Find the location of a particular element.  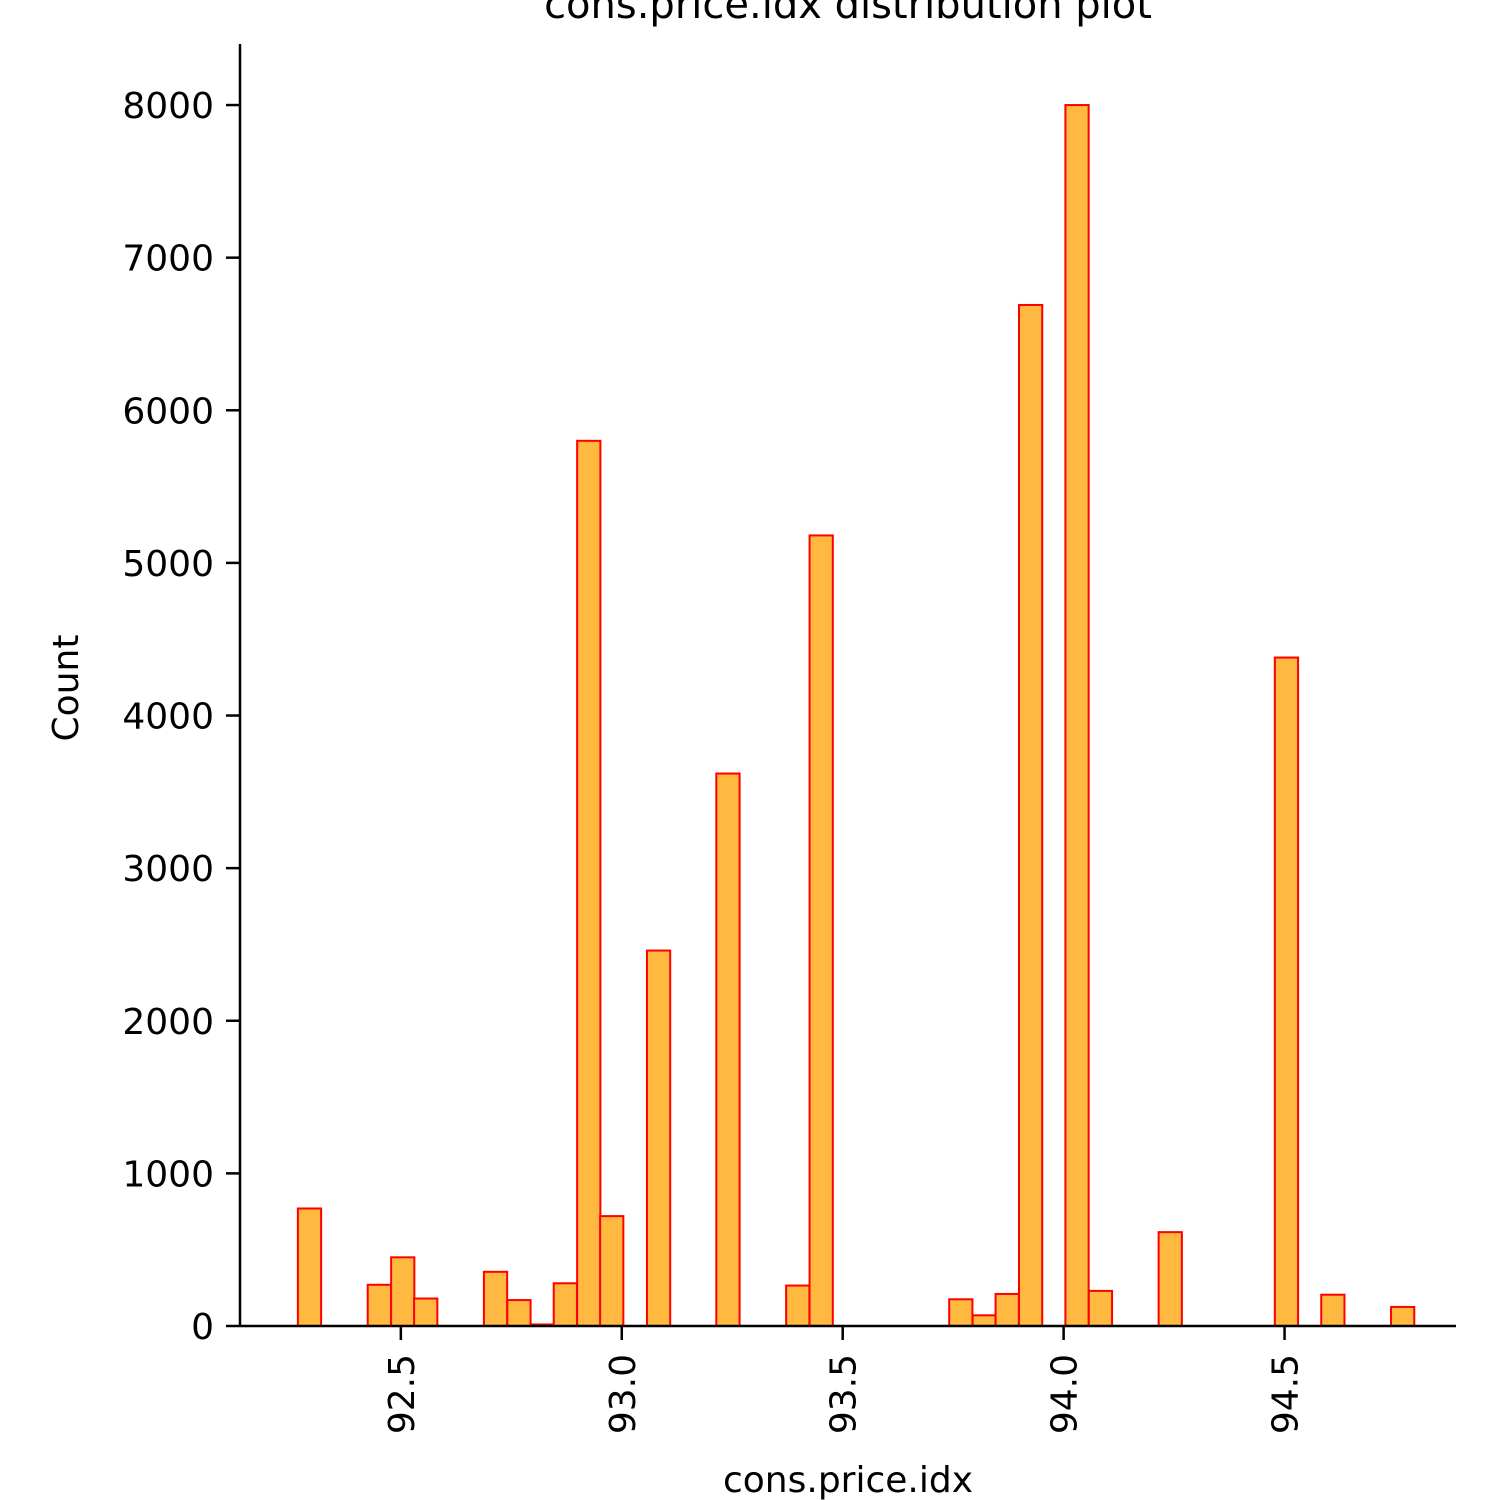

x-tick-label-2: 93.5 is located at coordinates (844, 1394).